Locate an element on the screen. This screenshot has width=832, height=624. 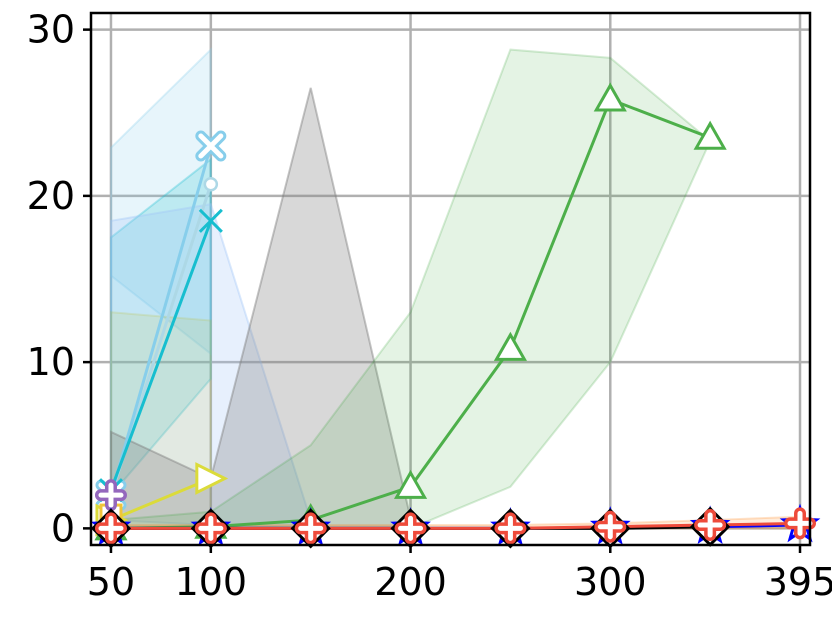
y-tick-label: 20 is located at coordinates (51, 196).